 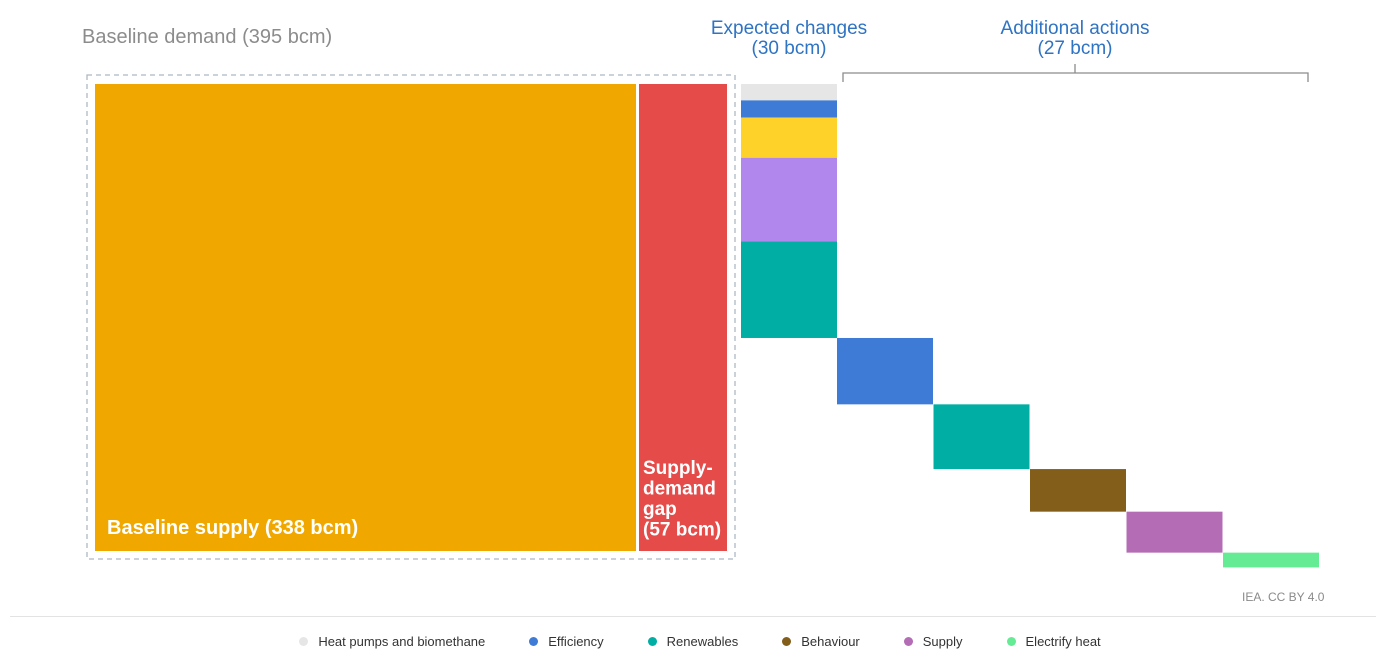 What do you see at coordinates (576, 641) in the screenshot?
I see `legend-label: Efficiency` at bounding box center [576, 641].